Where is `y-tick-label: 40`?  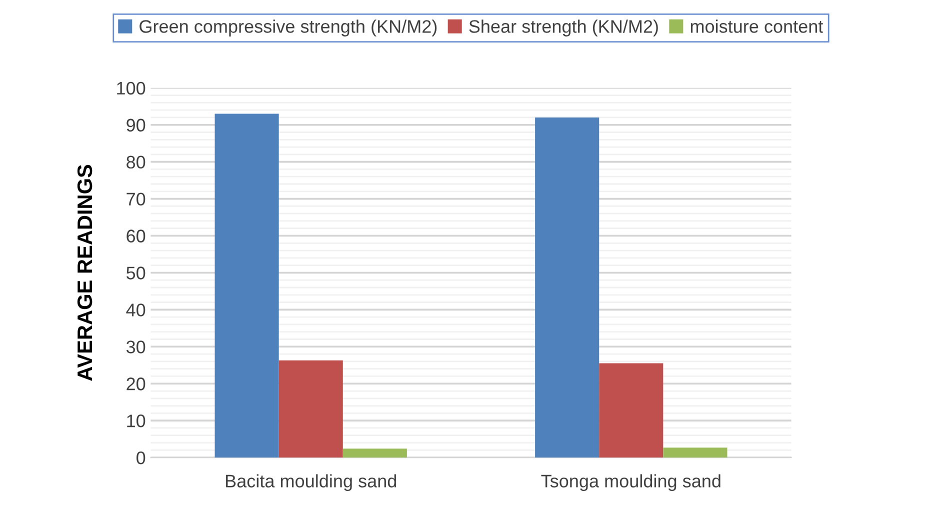
y-tick-label: 40 is located at coordinates (136, 310).